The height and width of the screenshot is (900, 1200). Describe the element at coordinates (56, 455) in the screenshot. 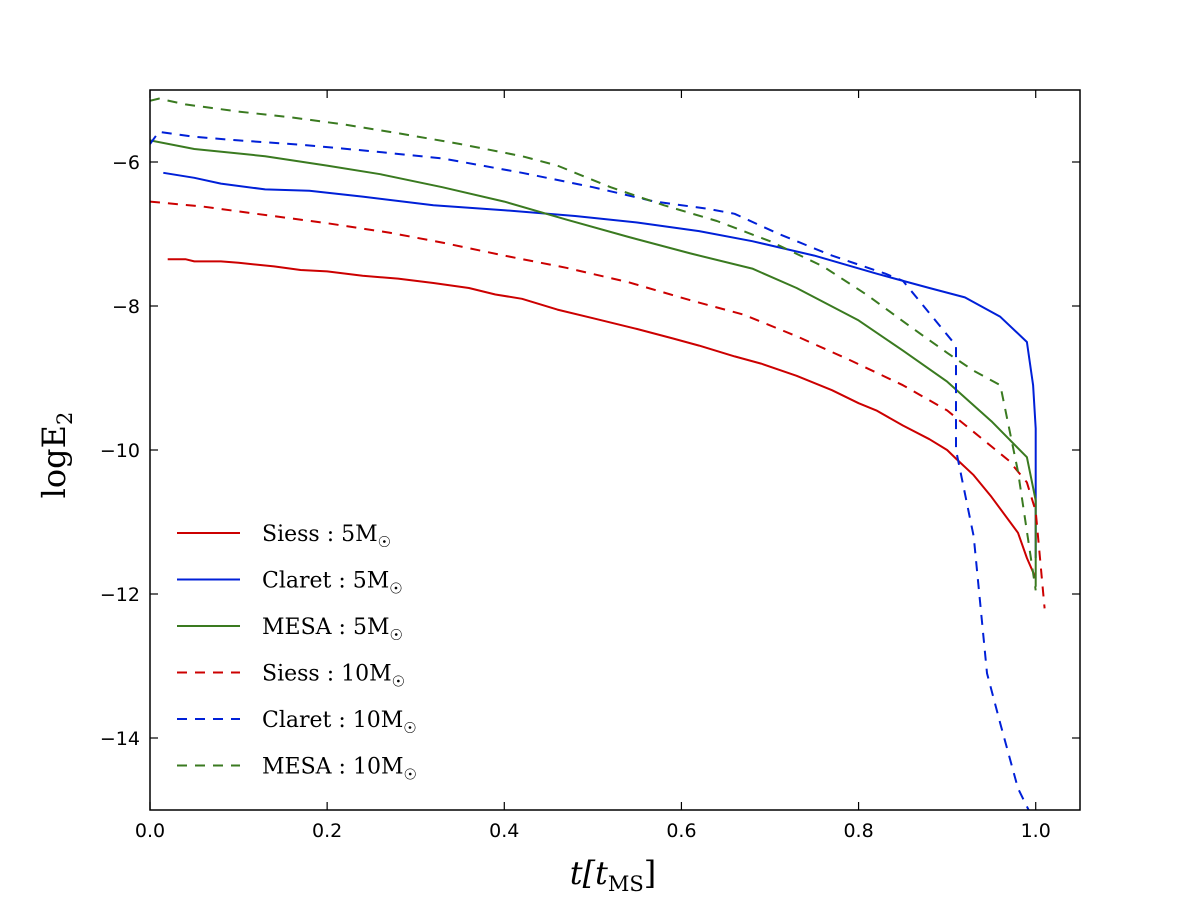

I see `y-axis-title: logE2` at that location.